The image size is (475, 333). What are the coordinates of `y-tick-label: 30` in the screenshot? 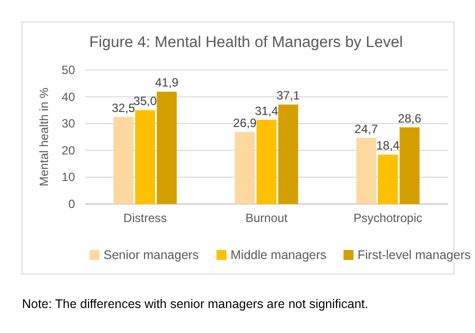 It's located at (69, 123).